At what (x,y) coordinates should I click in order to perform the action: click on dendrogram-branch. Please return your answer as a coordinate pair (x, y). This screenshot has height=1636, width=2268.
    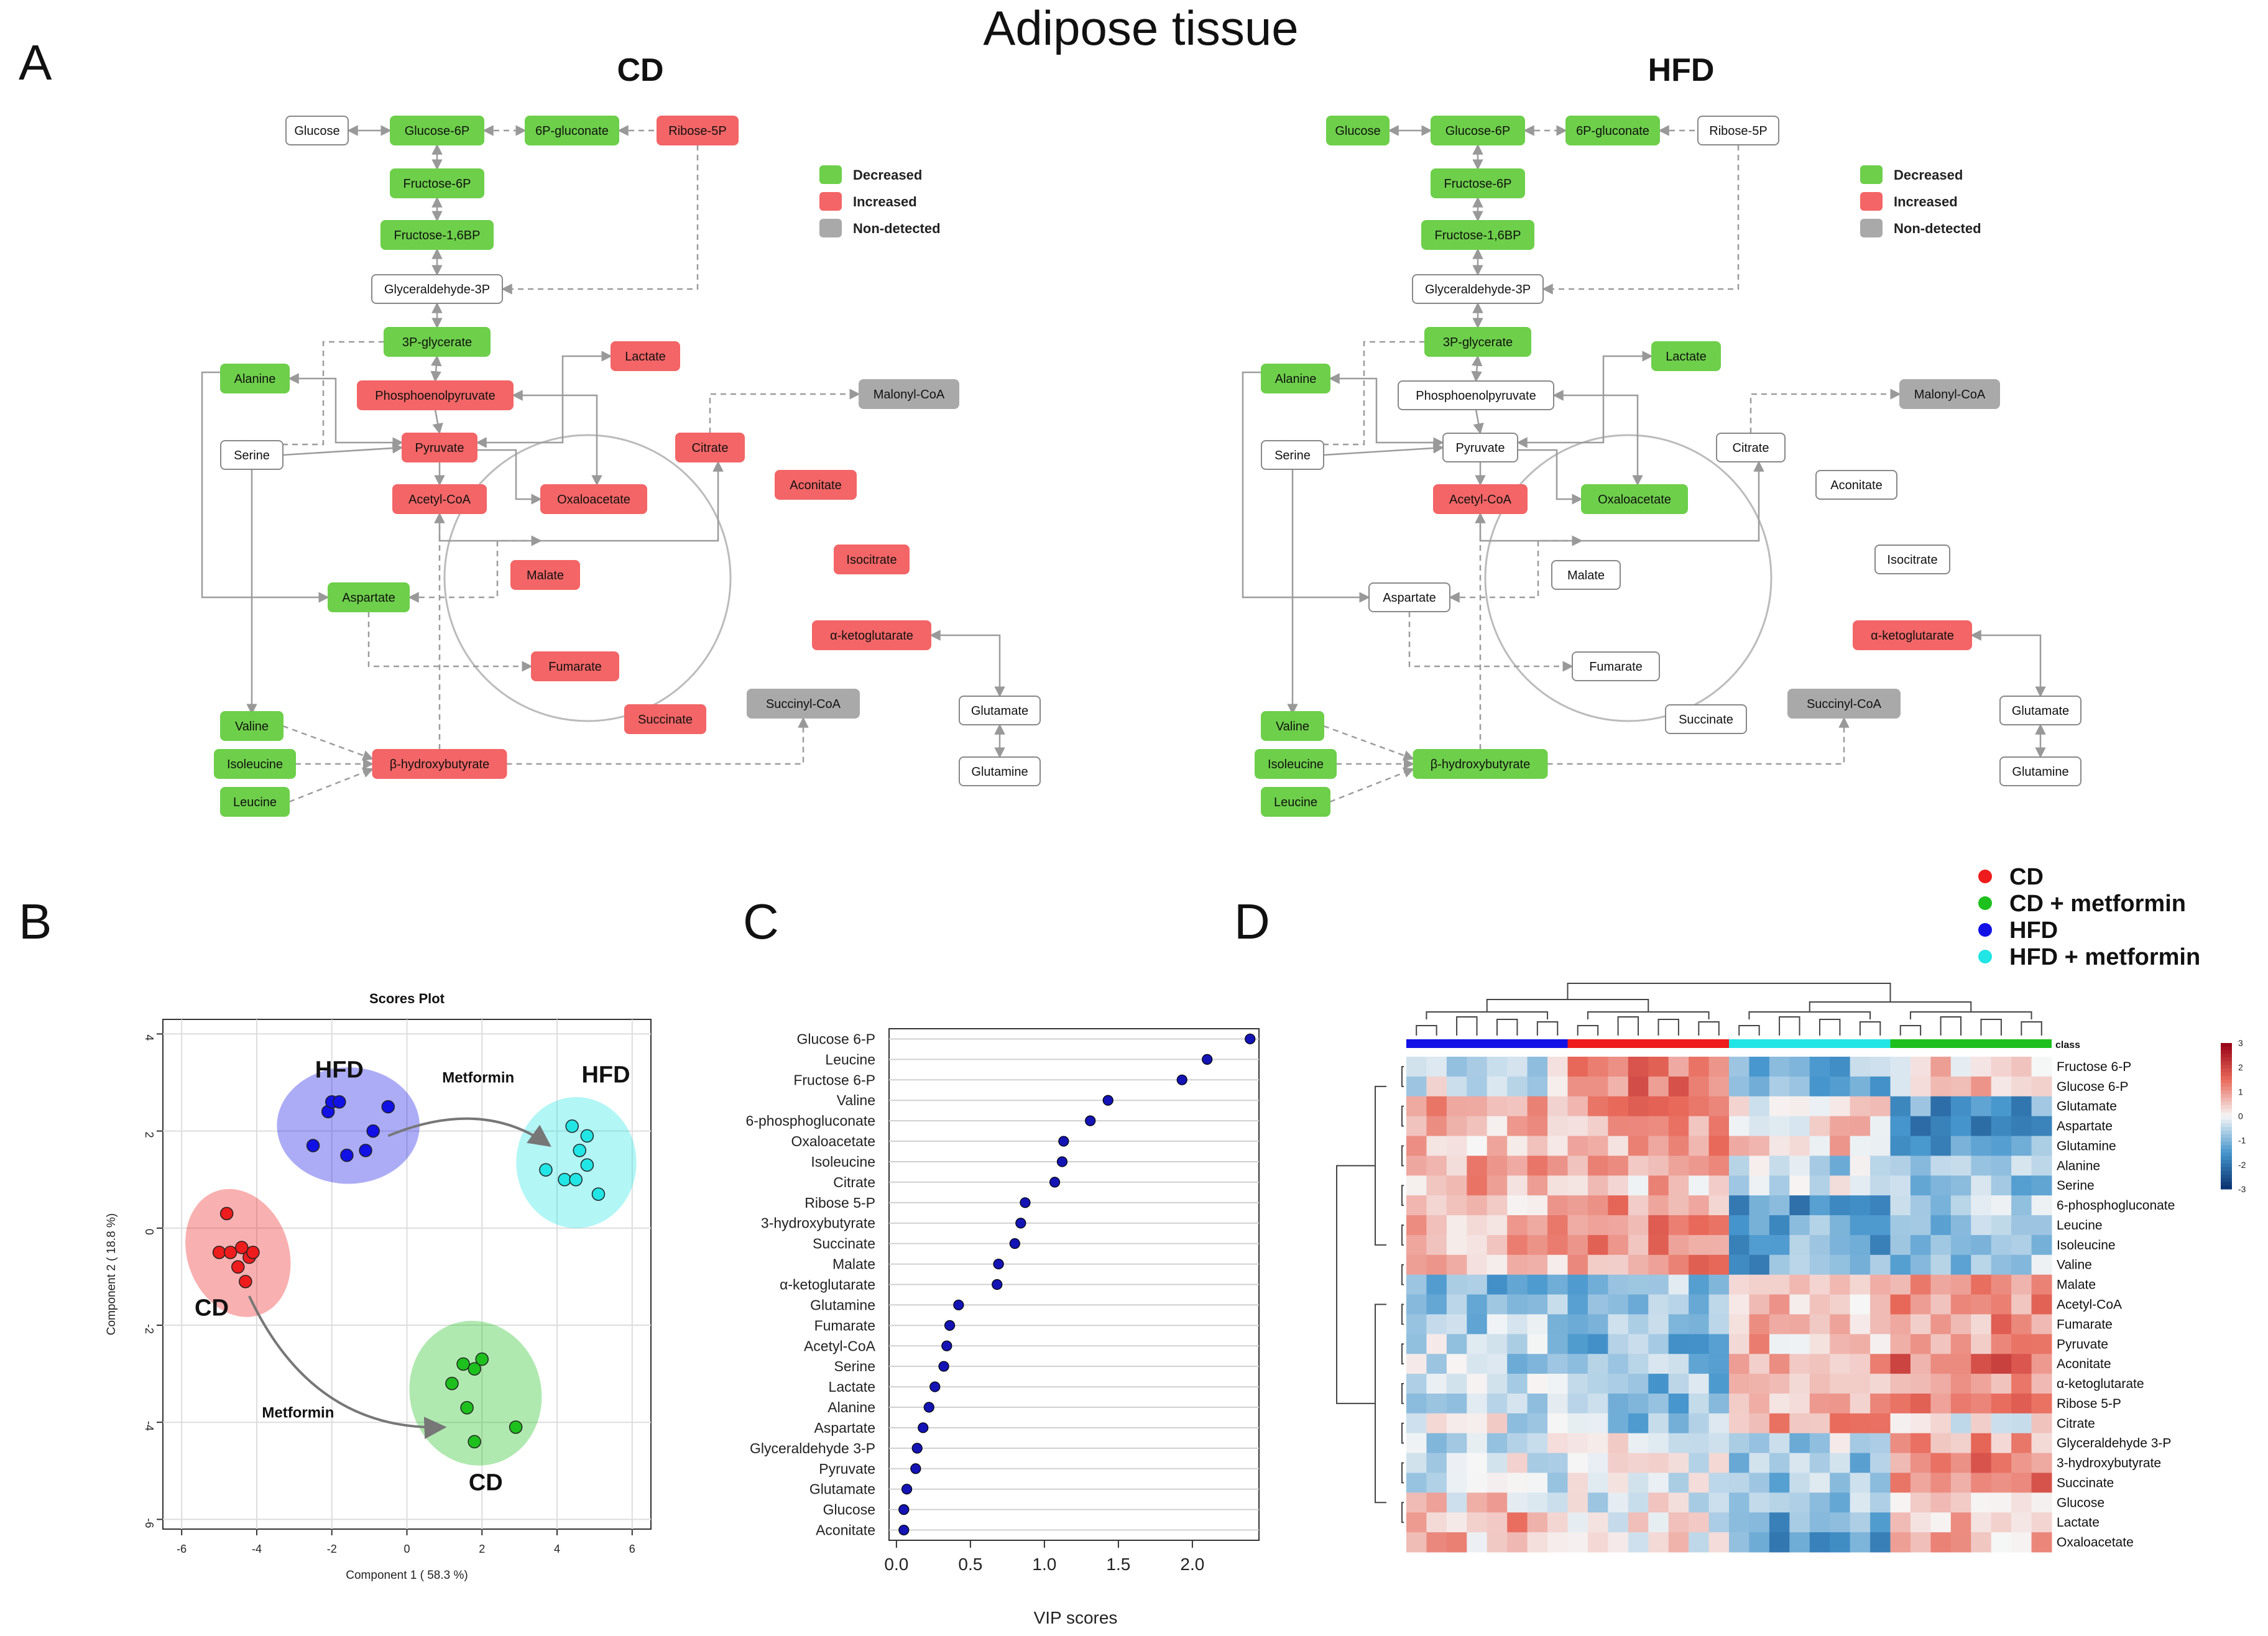
    Looking at the image, I should click on (1380, 1165).